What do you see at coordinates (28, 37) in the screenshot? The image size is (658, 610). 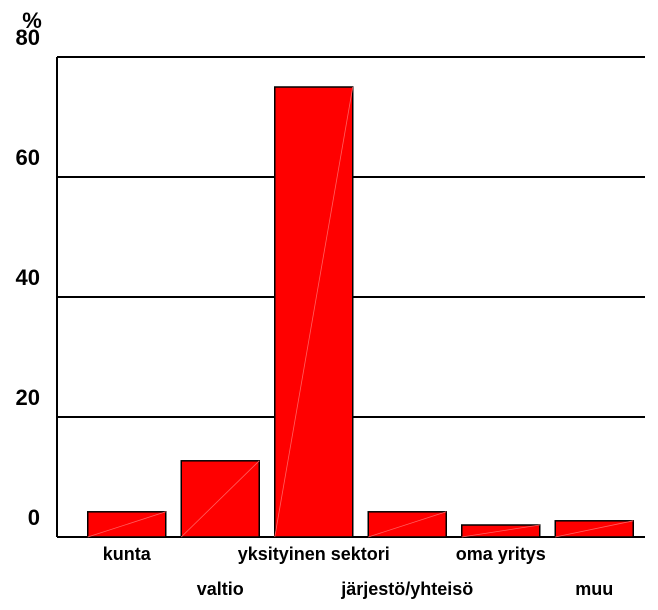 I see `y-tick-label: 80` at bounding box center [28, 37].